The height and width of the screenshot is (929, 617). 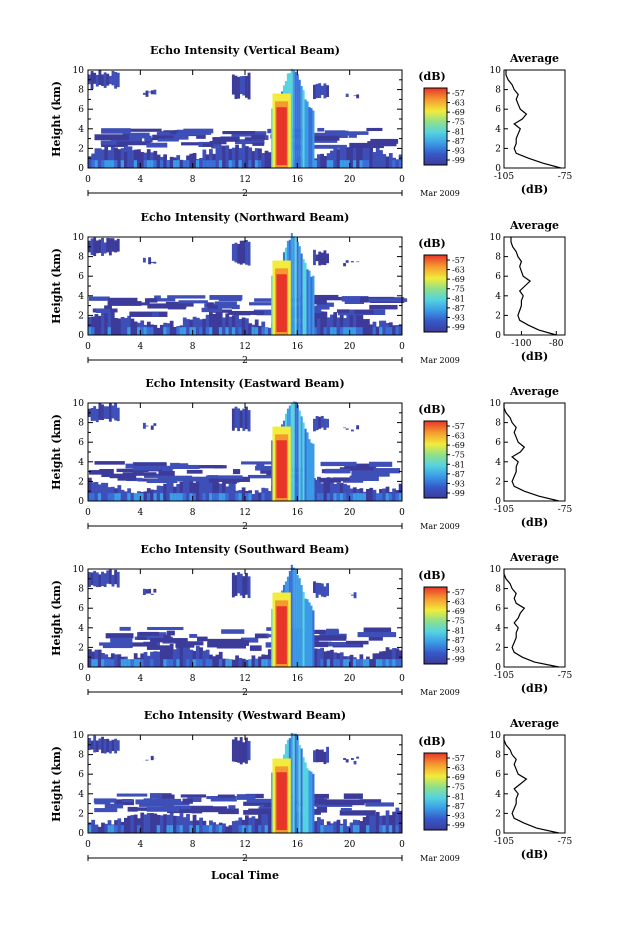 What do you see at coordinates (81, 609) in the screenshot?
I see `y-tick-label: 6` at bounding box center [81, 609].